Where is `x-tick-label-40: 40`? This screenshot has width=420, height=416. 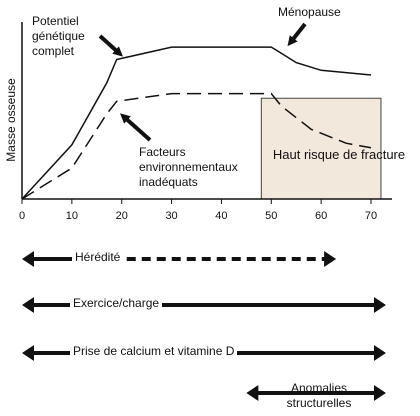
x-tick-label-40: 40 is located at coordinates (221, 216).